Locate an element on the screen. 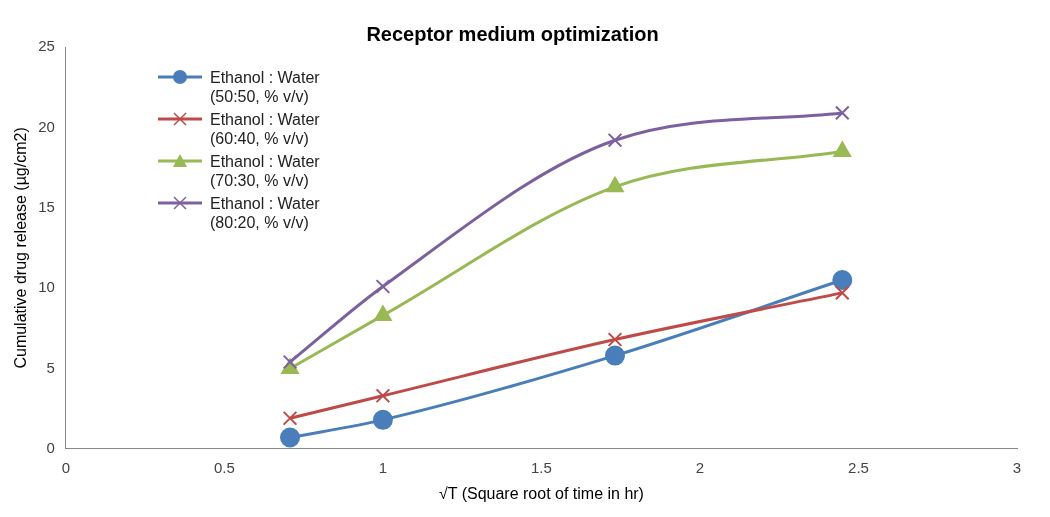 This screenshot has width=1050, height=517. y-tick-label: 15 is located at coordinates (46, 206).